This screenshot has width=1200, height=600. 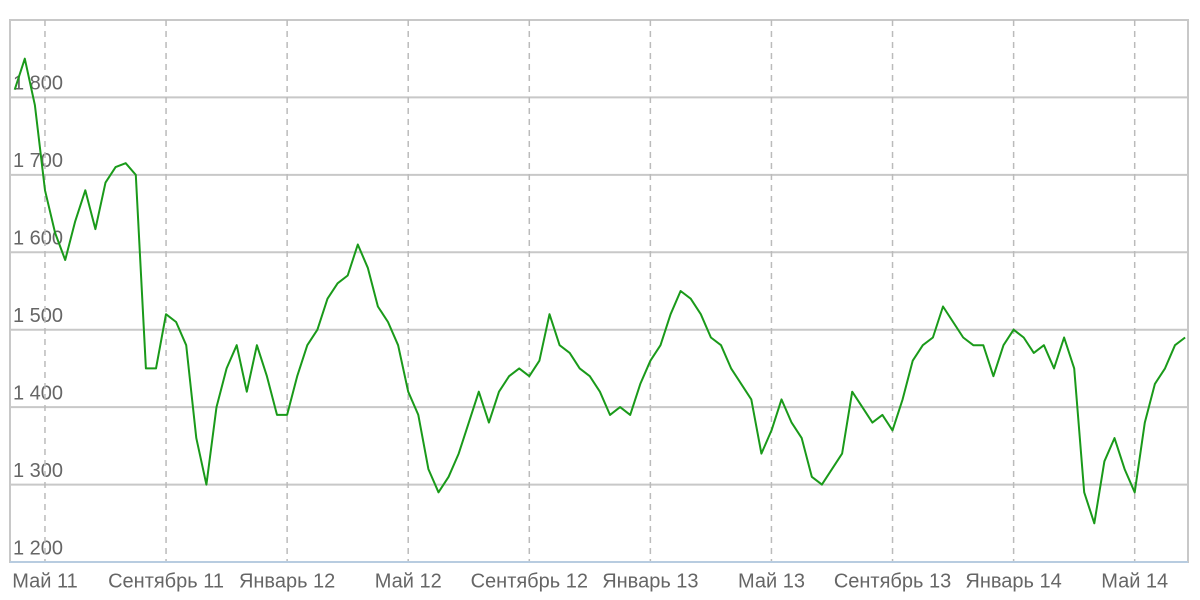 I want to click on x-tick-label: Май 13, so click(x=771, y=581).